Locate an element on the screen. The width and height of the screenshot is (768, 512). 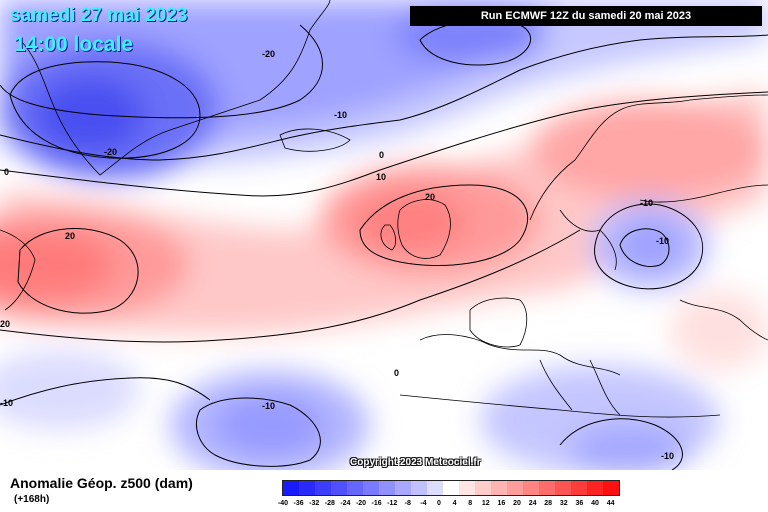
scale-label: -32 is located at coordinates (314, 503).